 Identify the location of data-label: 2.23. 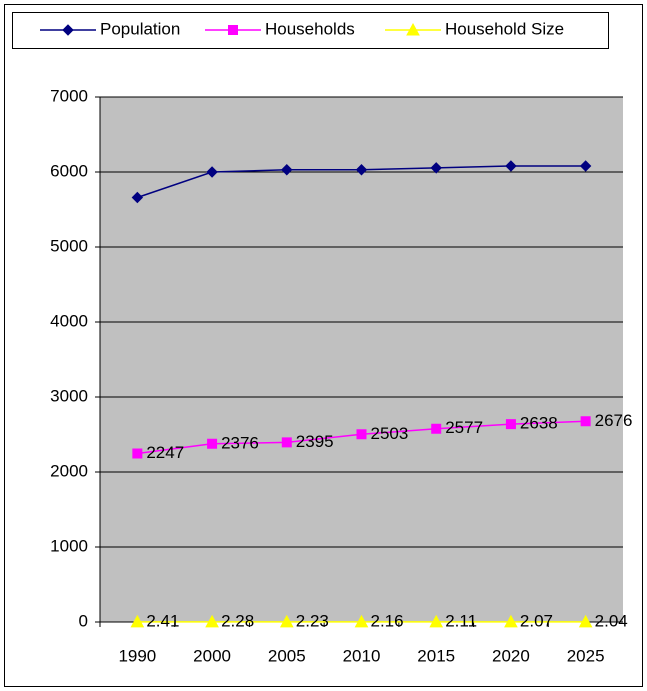
(312, 620).